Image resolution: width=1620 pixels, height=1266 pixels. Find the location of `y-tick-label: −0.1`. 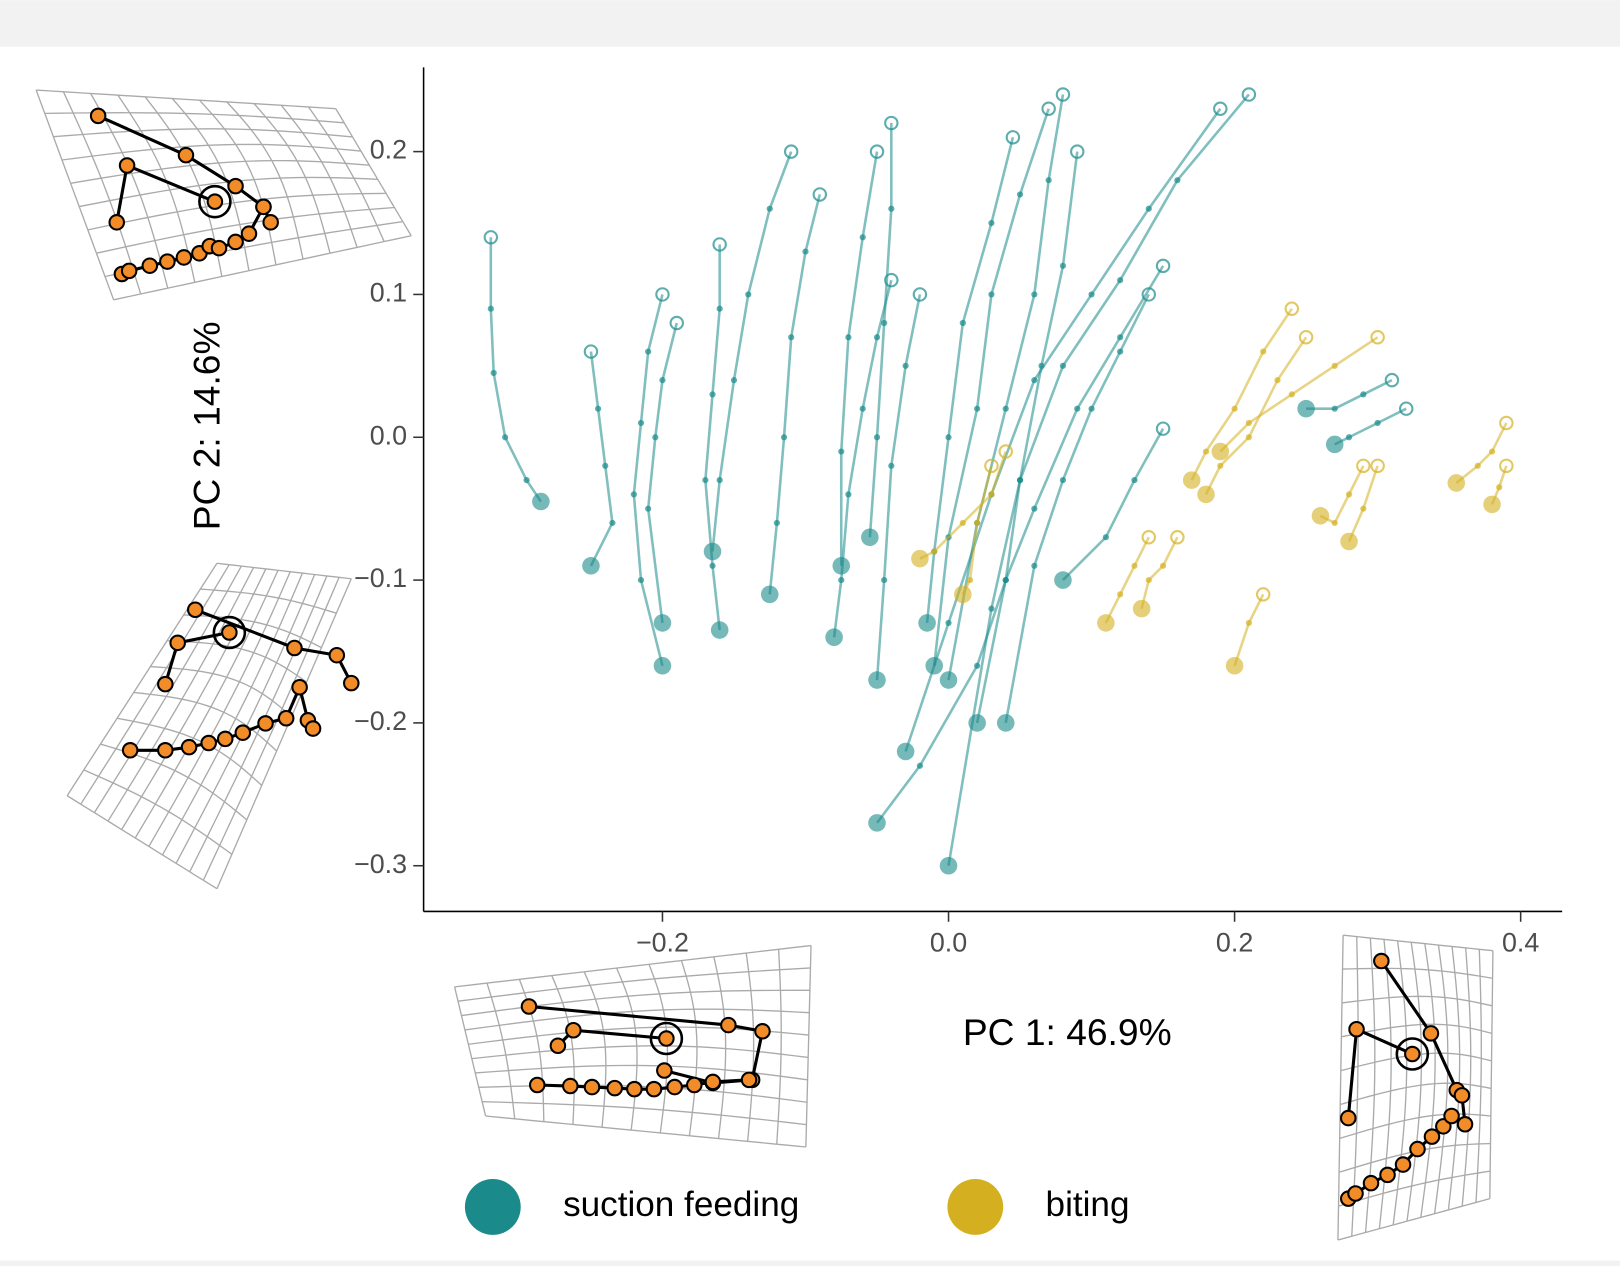

y-tick-label: −0.1 is located at coordinates (380, 578).